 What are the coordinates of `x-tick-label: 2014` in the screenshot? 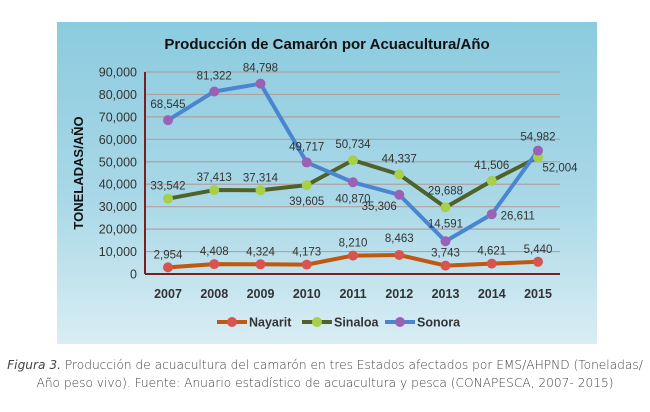 It's located at (492, 294).